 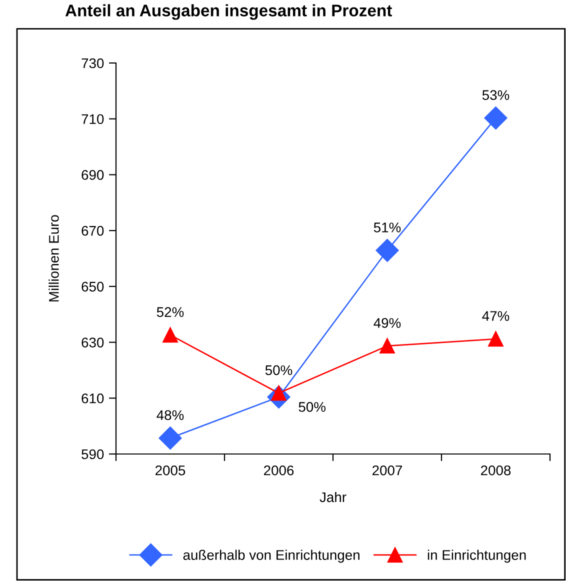 I want to click on y-tick-label: 610, so click(x=93, y=398).